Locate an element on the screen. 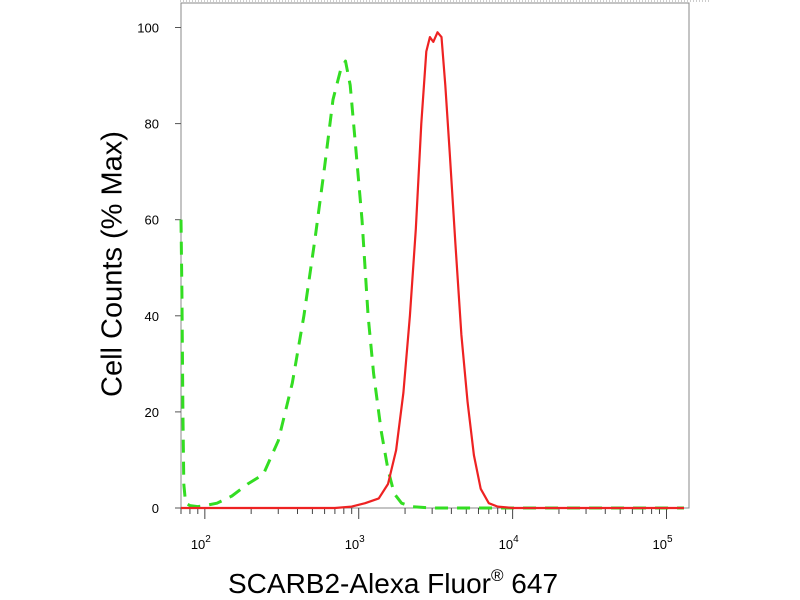 Image resolution: width=800 pixels, height=600 pixels. x-axis: 10² 10³ 10⁴ 10⁵ is located at coordinates (426, 530).